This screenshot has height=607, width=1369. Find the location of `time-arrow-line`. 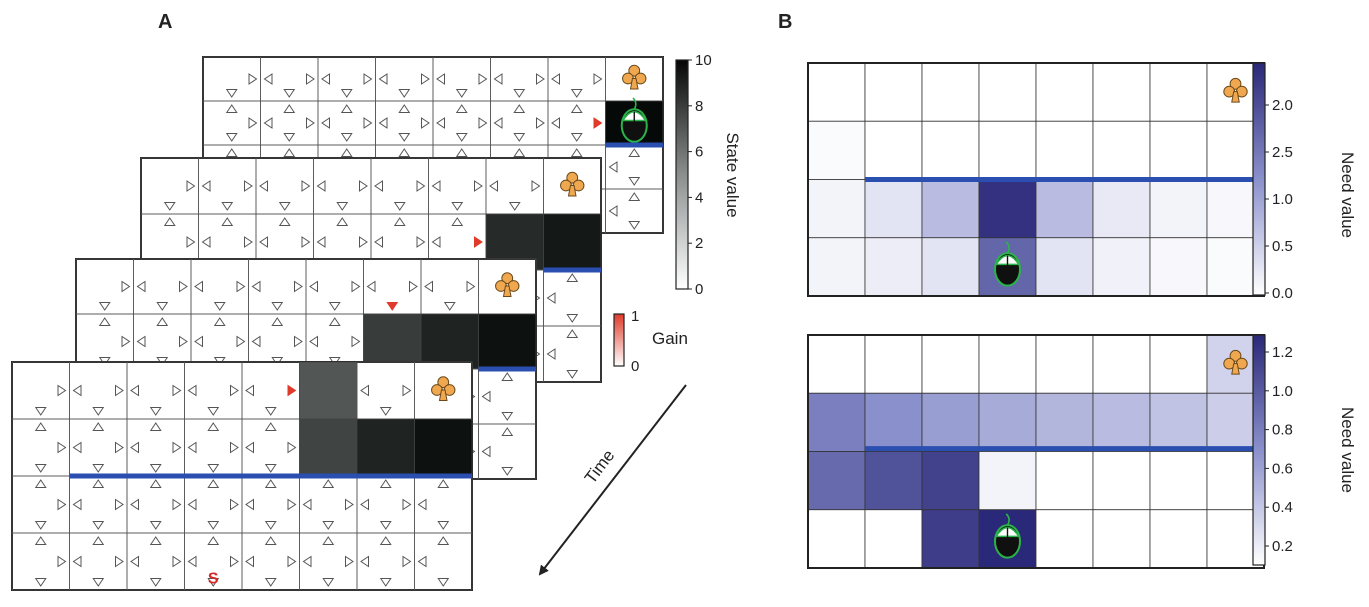

time-arrow-line is located at coordinates (612, 480).